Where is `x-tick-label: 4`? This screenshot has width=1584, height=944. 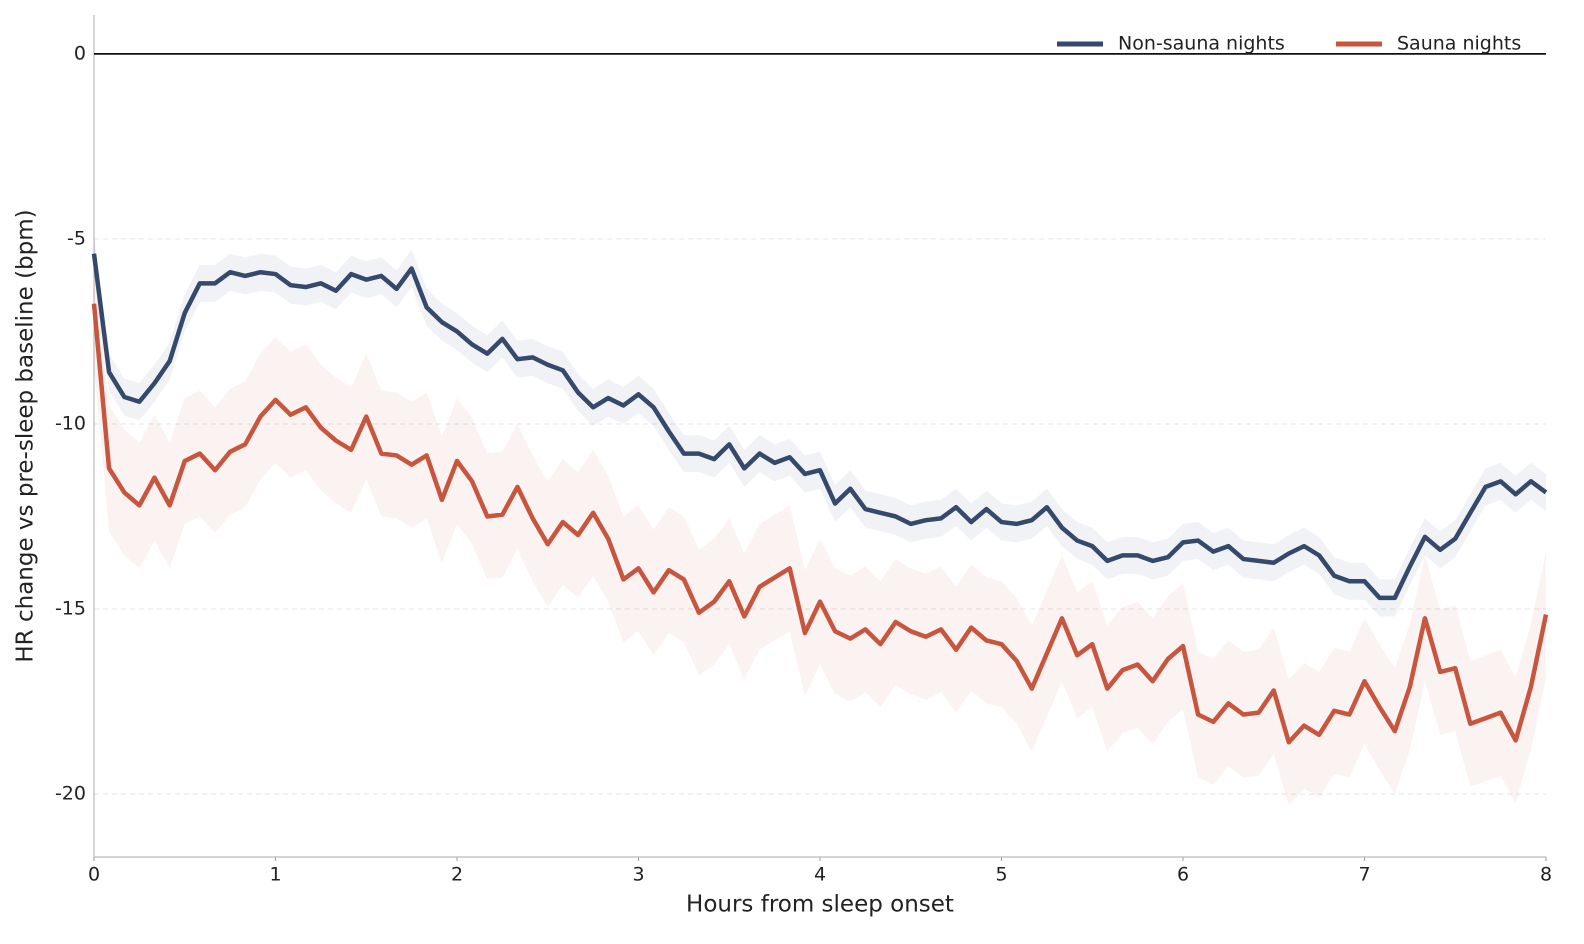
x-tick-label: 4 is located at coordinates (820, 875).